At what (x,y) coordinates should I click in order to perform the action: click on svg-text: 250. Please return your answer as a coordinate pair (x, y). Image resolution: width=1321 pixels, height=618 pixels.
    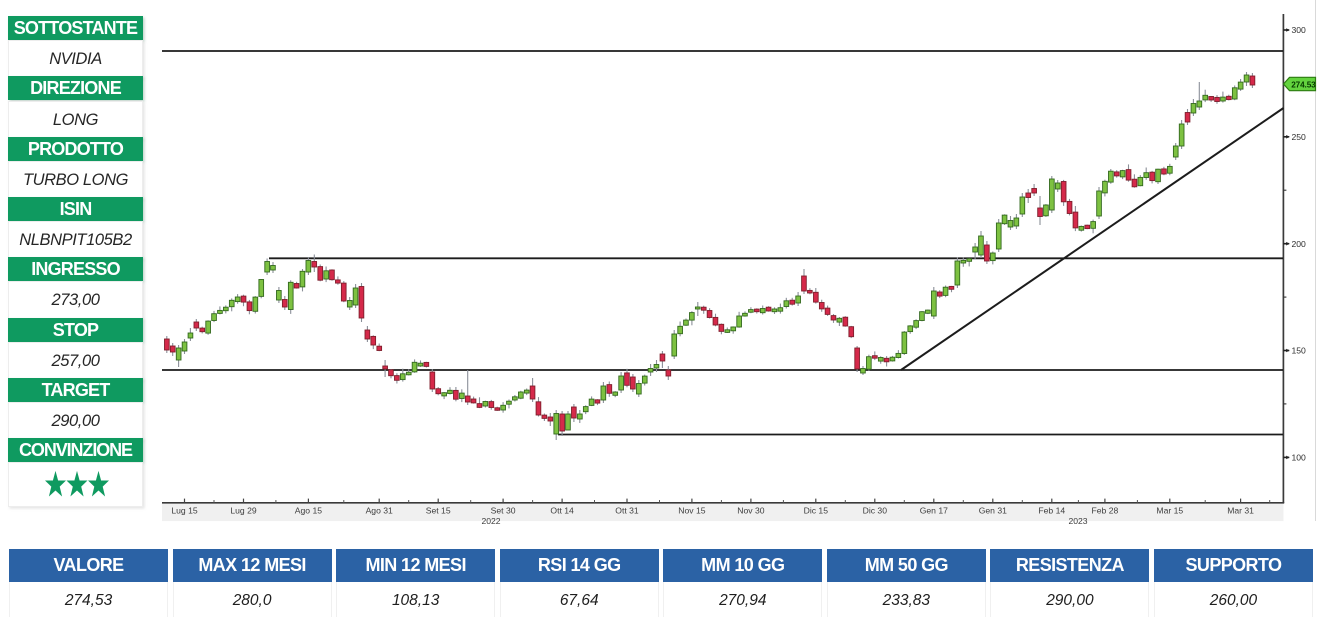
    Looking at the image, I should click on (1299, 137).